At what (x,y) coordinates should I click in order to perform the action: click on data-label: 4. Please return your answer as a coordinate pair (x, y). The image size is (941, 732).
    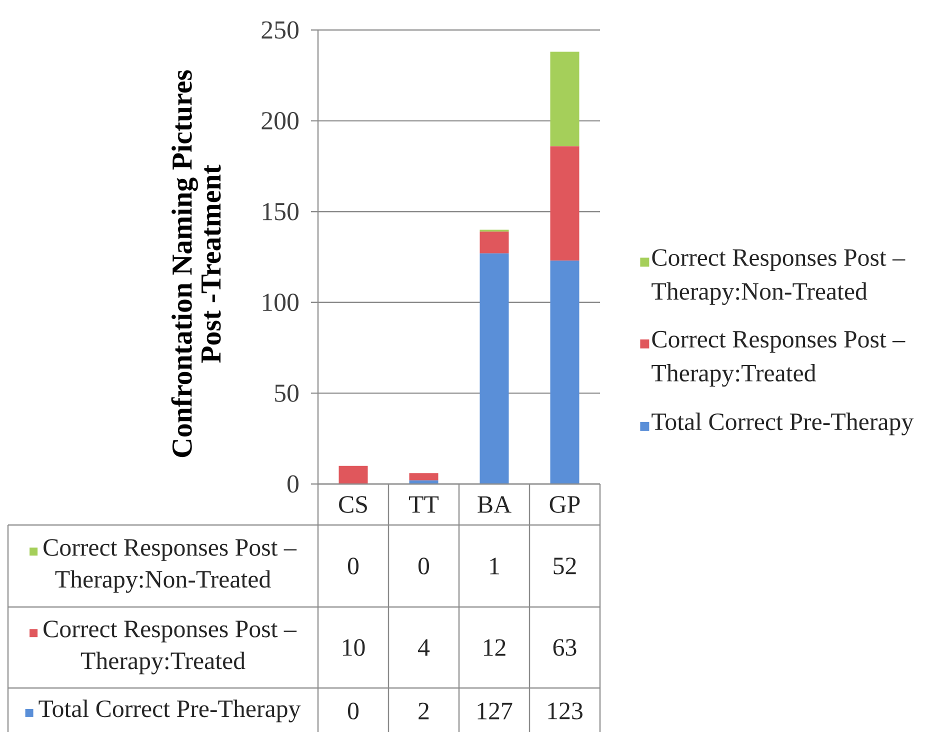
    Looking at the image, I should click on (424, 647).